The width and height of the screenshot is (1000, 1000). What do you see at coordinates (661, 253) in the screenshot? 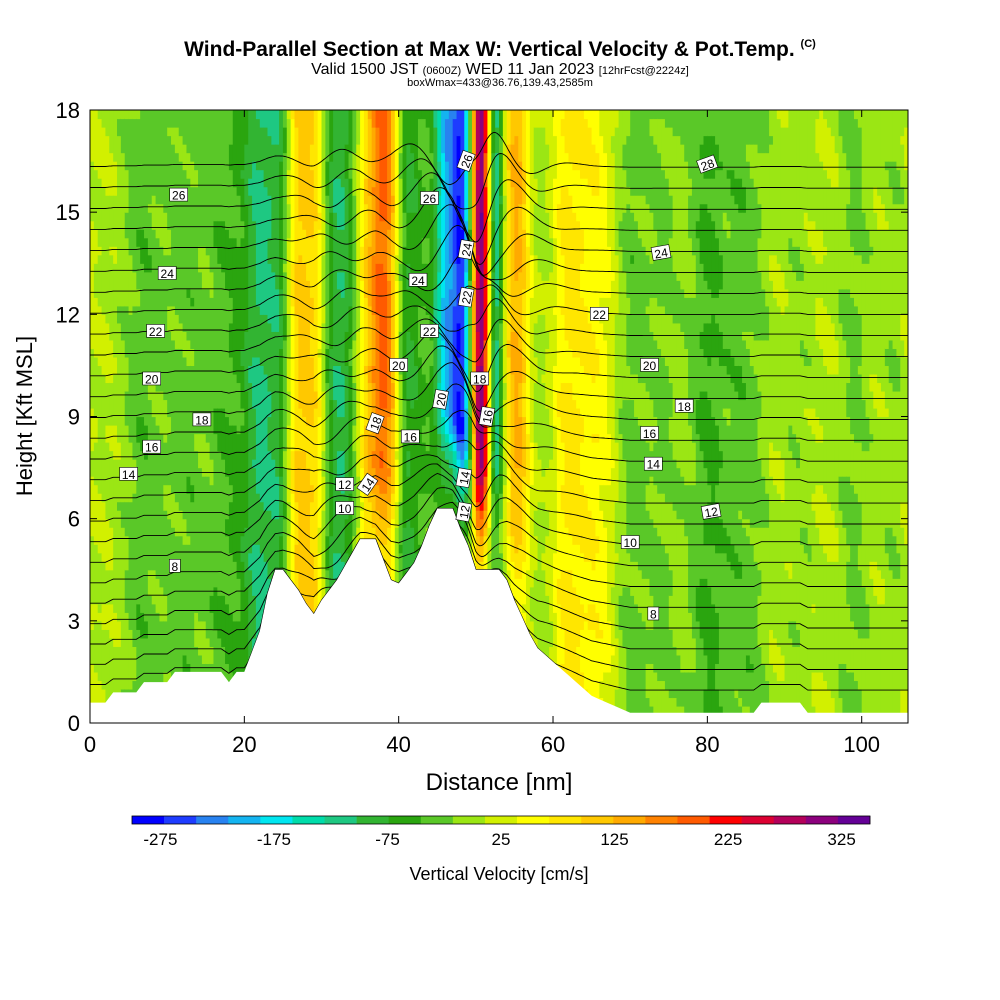
I see `contour-label: 24` at bounding box center [661, 253].